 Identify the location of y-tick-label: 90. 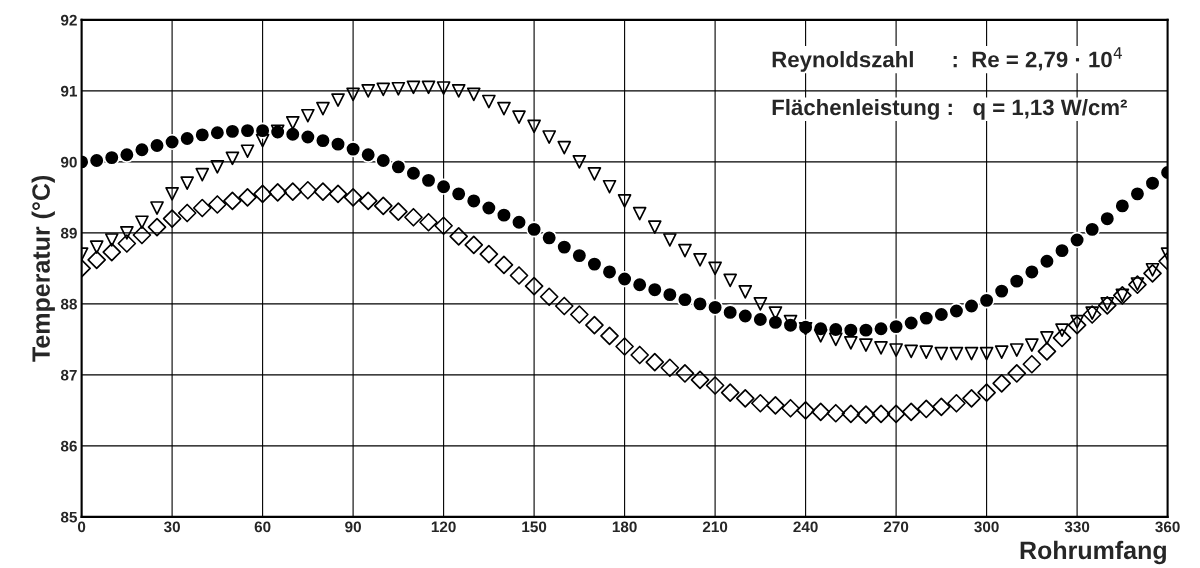
(68, 162).